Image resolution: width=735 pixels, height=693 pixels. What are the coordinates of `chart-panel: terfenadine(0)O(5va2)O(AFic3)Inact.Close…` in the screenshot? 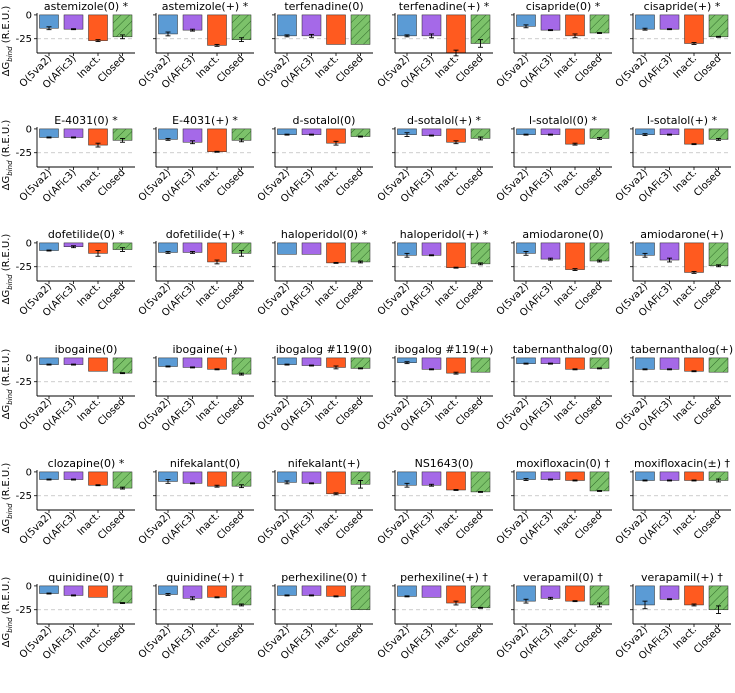 It's located at (314, 45).